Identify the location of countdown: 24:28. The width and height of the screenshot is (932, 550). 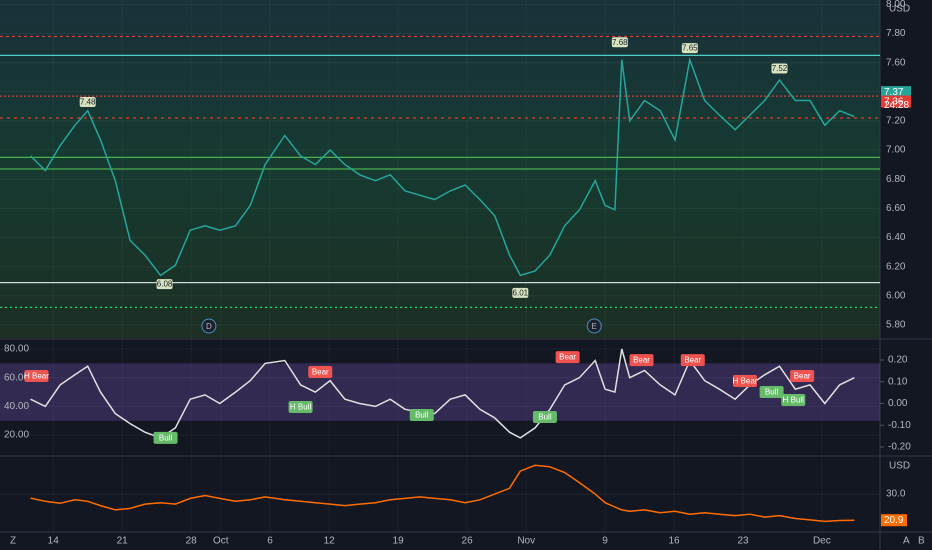
(896, 105).